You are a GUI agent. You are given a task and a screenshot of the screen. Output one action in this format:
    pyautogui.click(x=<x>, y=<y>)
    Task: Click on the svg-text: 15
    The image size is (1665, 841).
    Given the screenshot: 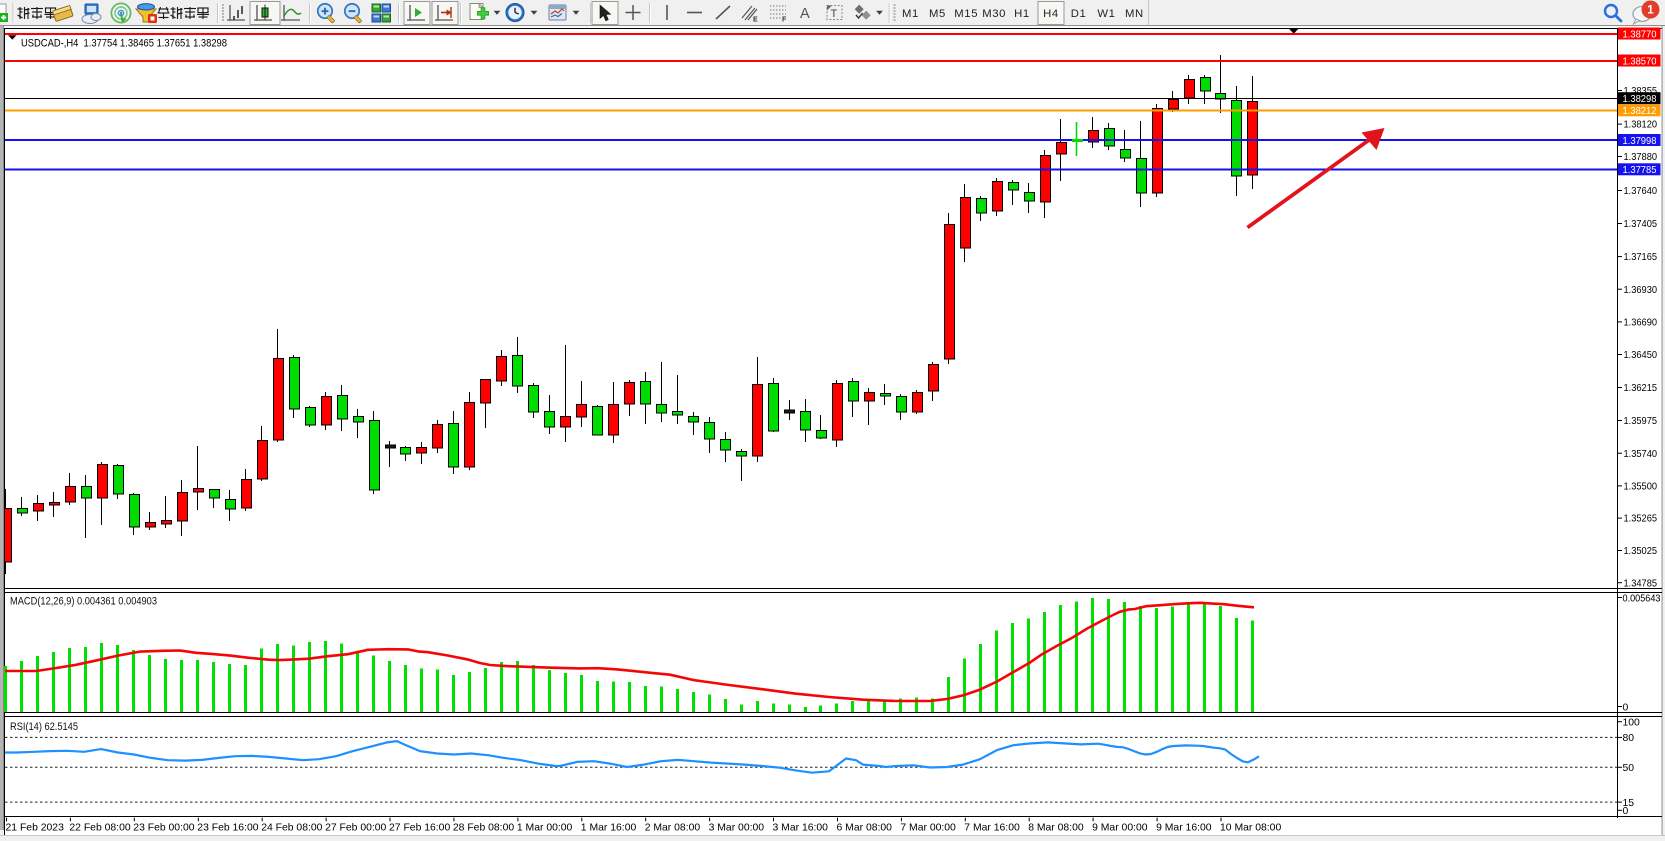 What is the action you would take?
    pyautogui.click(x=1629, y=803)
    